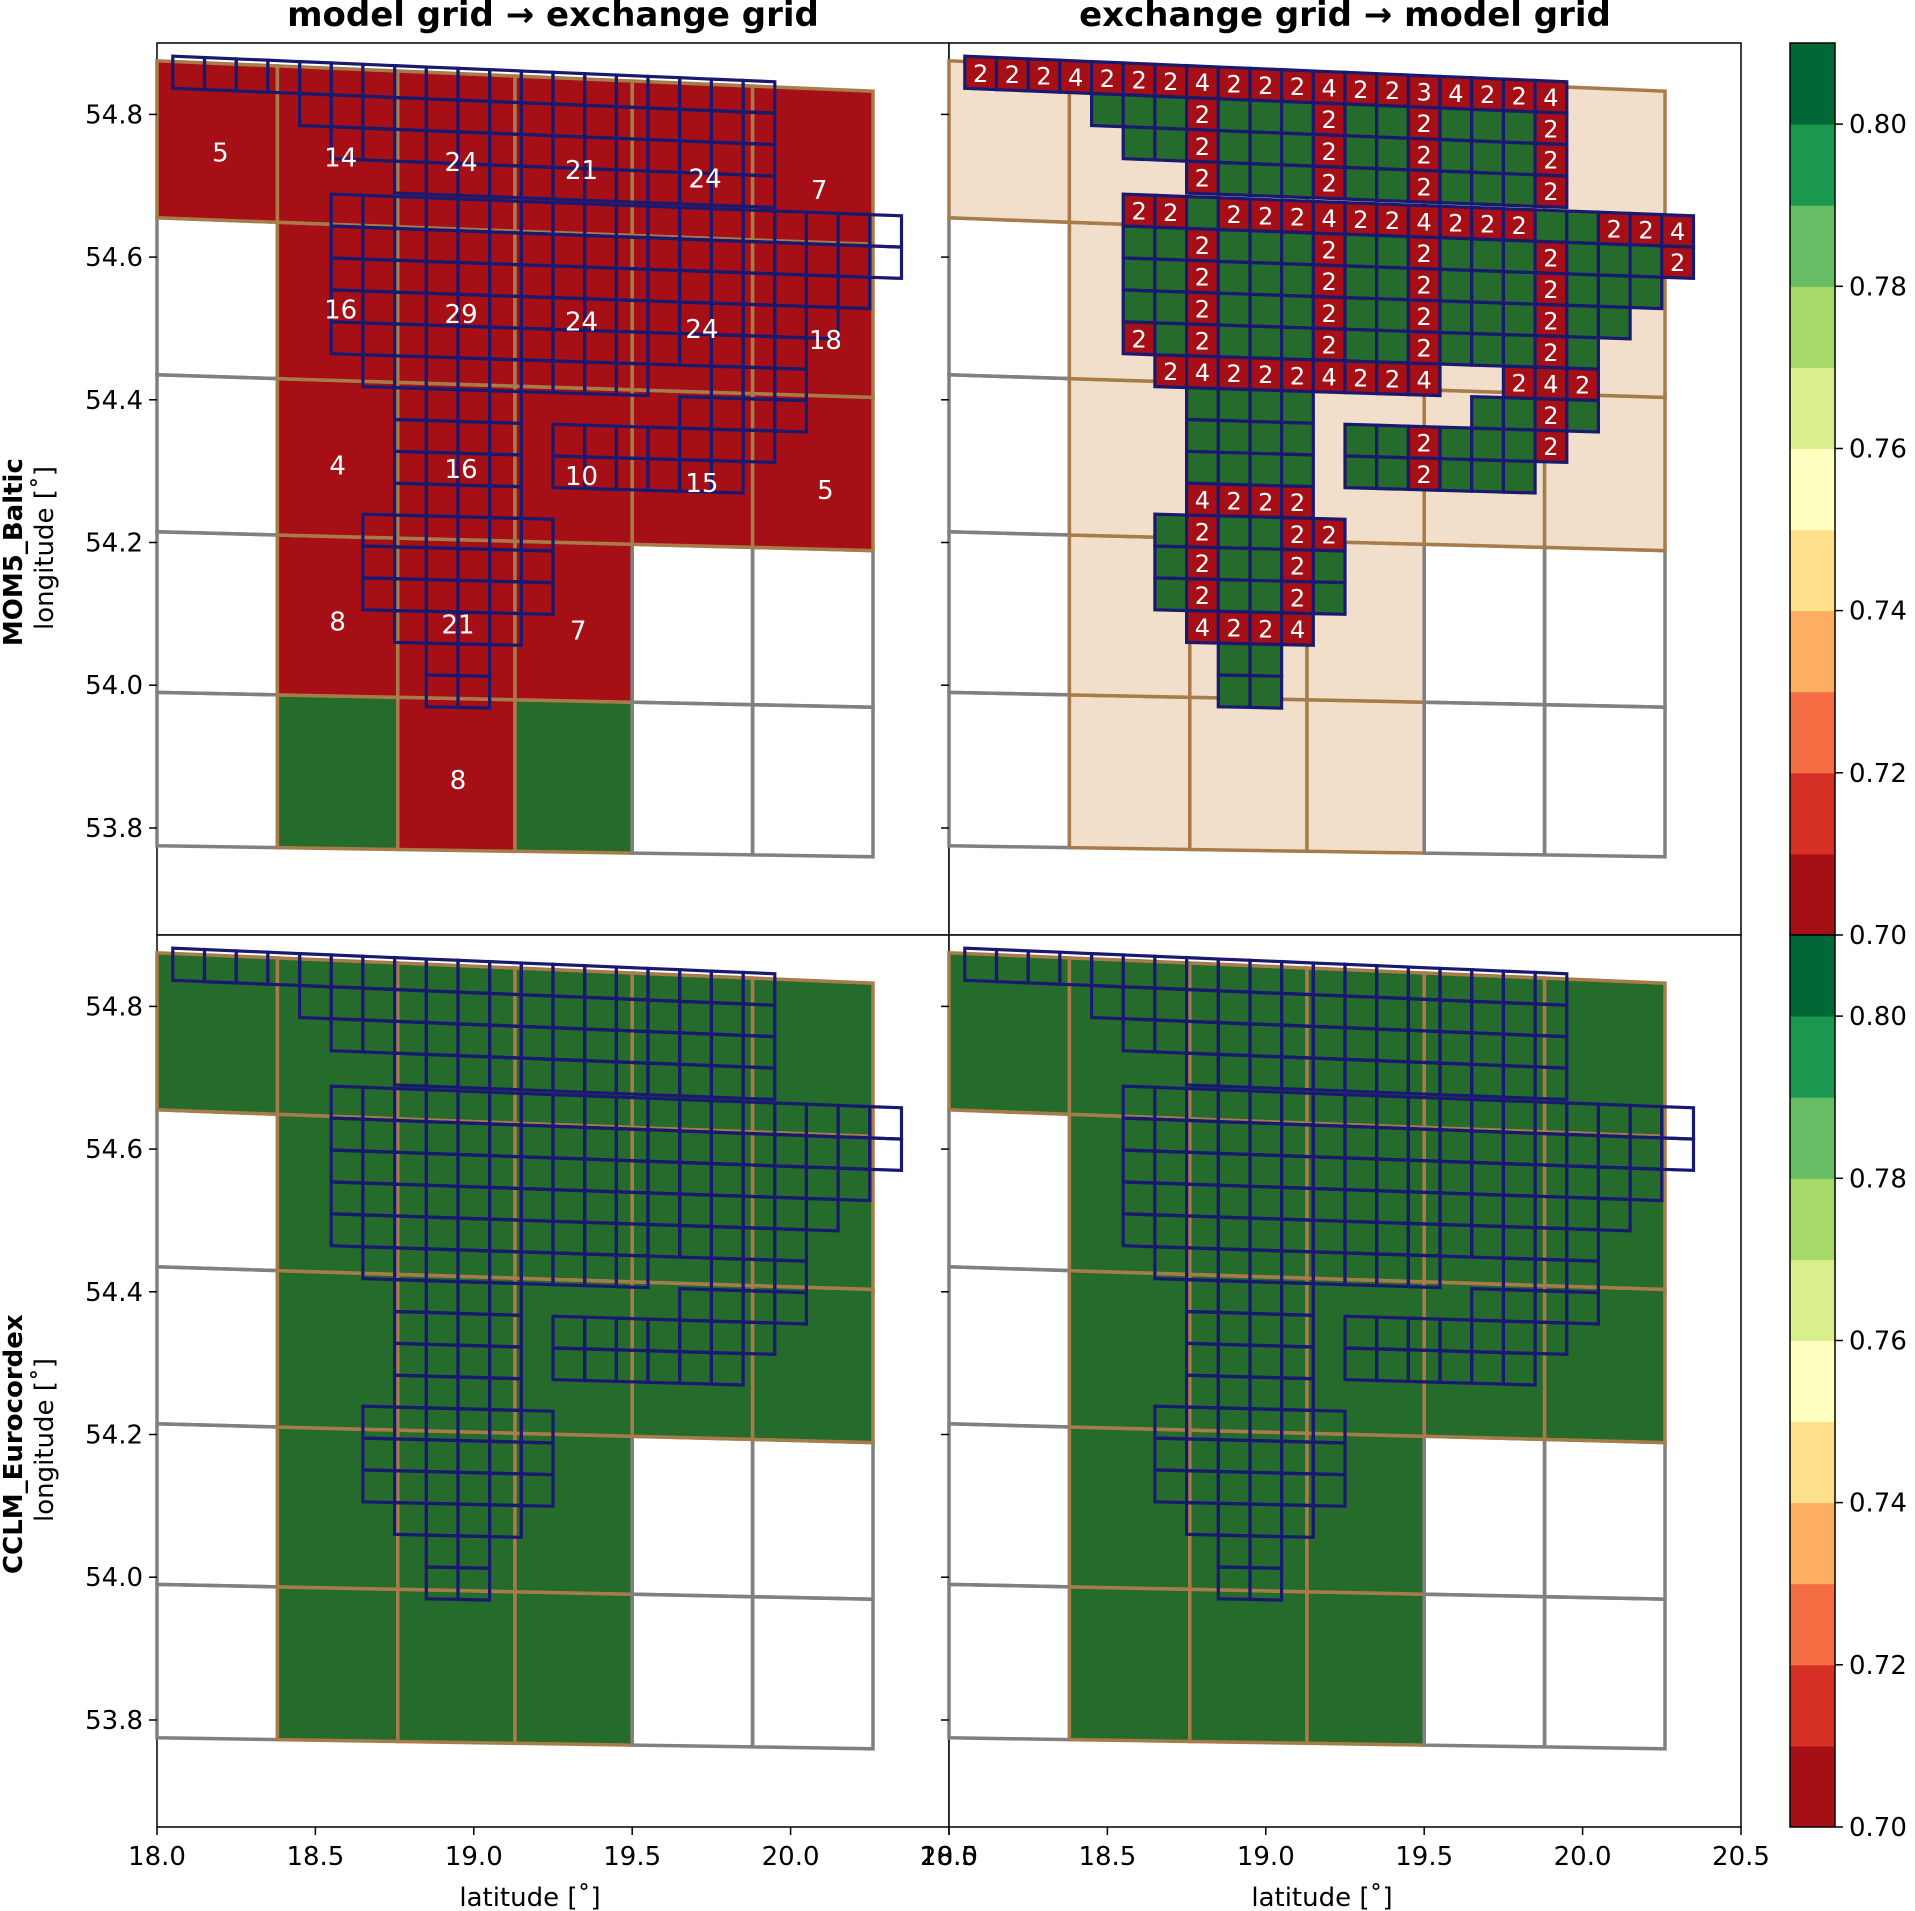  What do you see at coordinates (949, 1857) in the screenshot?
I see `x-tick-label: 20.5` at bounding box center [949, 1857].